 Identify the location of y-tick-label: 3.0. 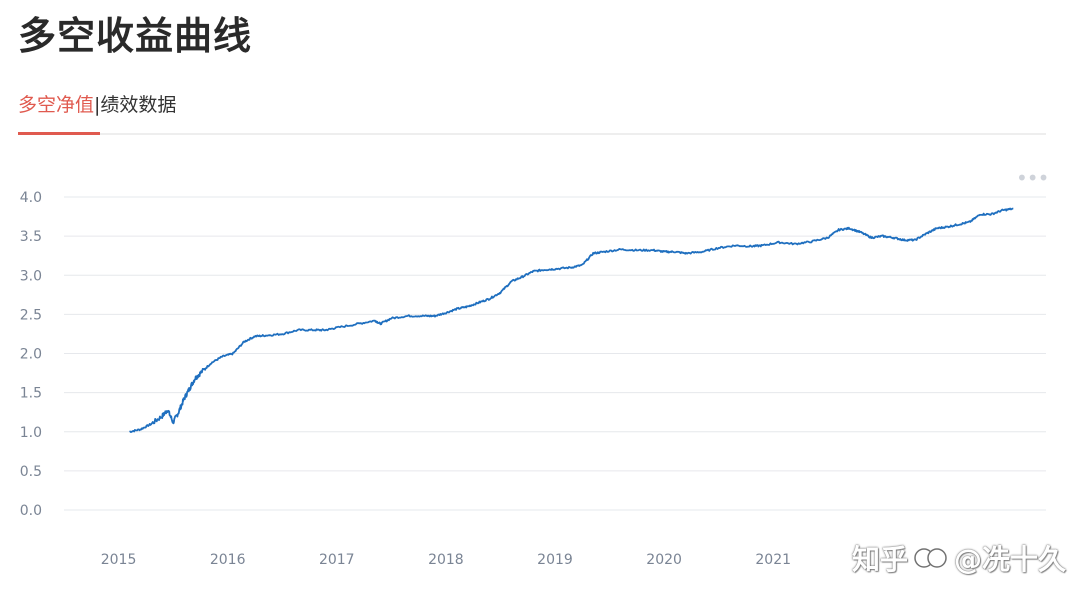
(31, 276).